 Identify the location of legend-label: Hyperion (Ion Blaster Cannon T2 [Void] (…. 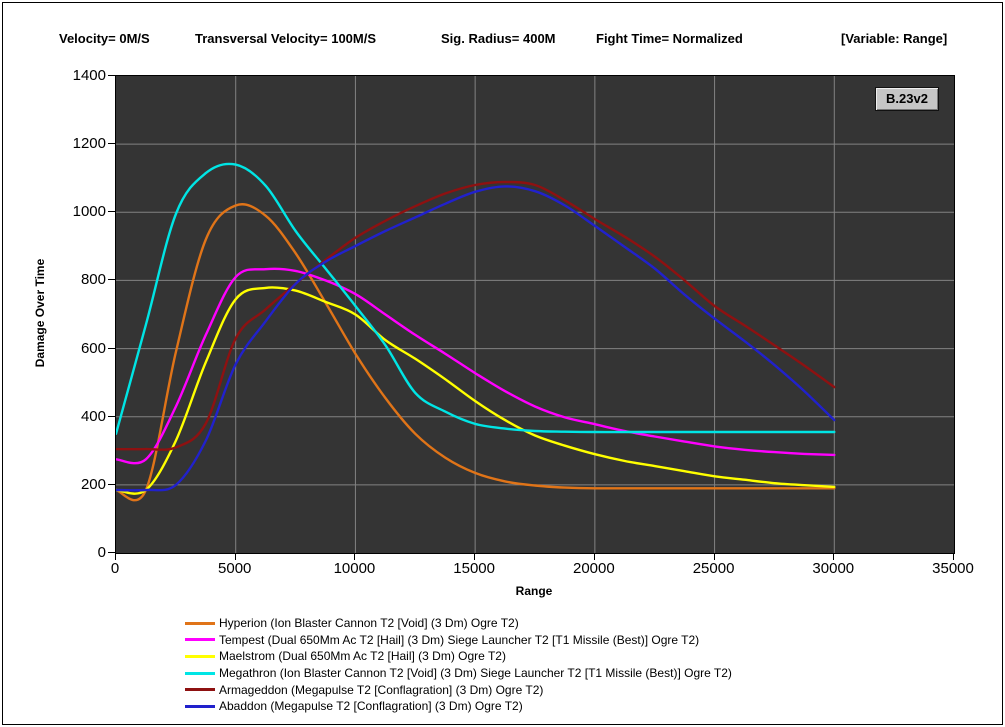
(369, 623).